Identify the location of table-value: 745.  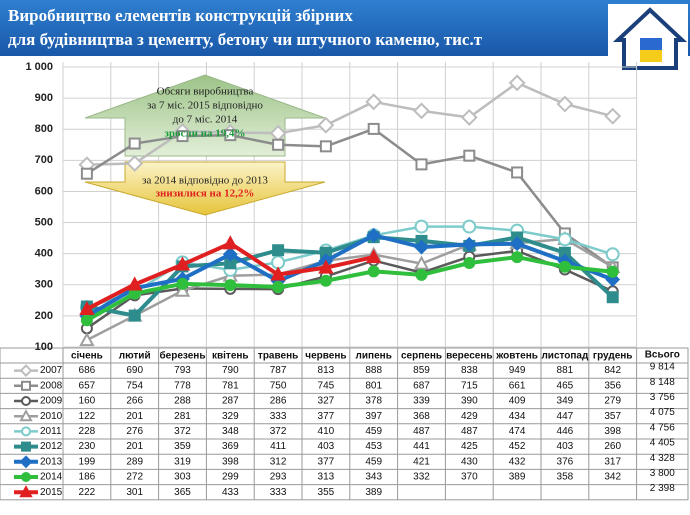
(326, 385).